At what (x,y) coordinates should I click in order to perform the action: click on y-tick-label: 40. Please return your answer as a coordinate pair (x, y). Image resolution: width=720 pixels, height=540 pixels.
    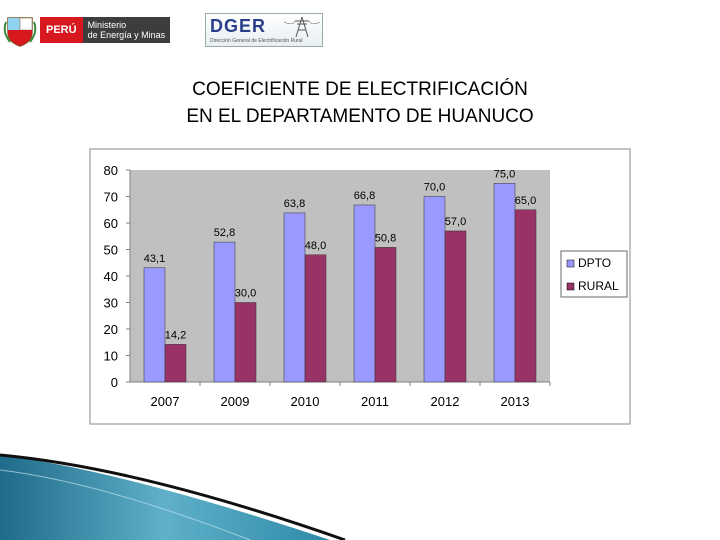
    Looking at the image, I should click on (111, 276).